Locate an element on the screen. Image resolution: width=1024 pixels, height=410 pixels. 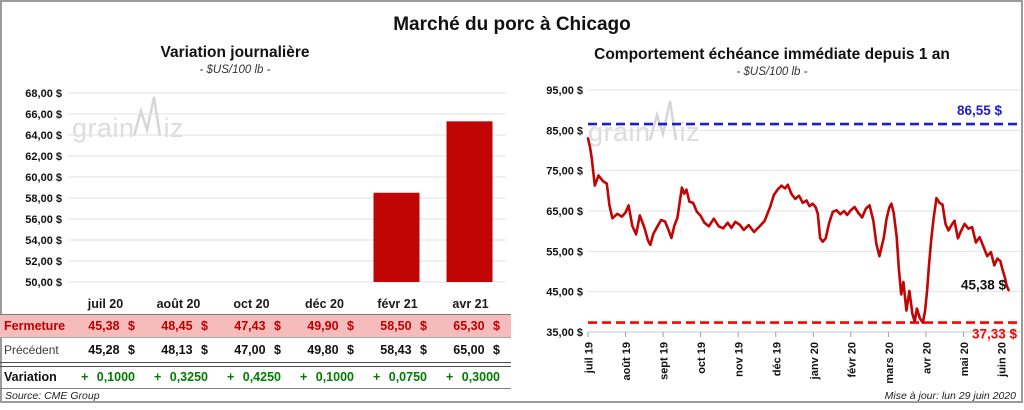
column-header: avr 21 is located at coordinates (470, 304).